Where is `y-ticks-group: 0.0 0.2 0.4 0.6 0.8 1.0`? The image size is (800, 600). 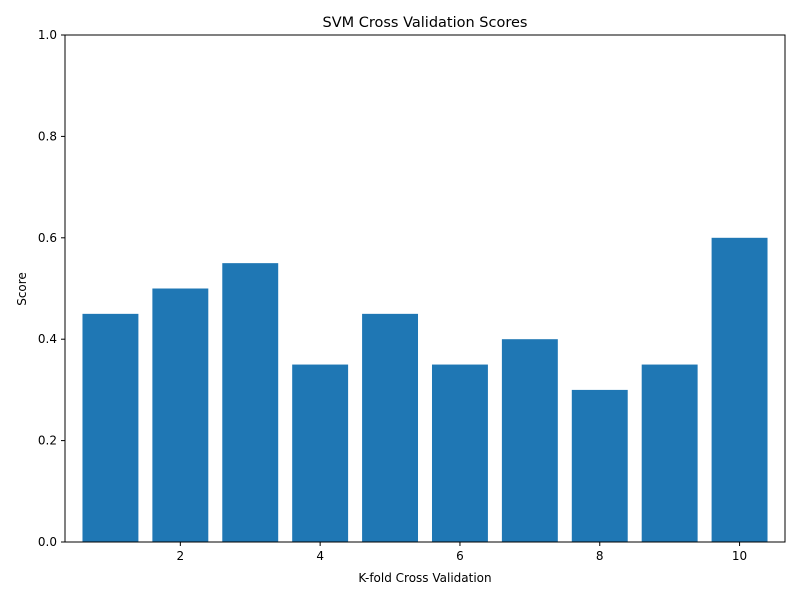
y-ticks-group: 0.0 0.2 0.4 0.6 0.8 1.0 is located at coordinates (51, 288).